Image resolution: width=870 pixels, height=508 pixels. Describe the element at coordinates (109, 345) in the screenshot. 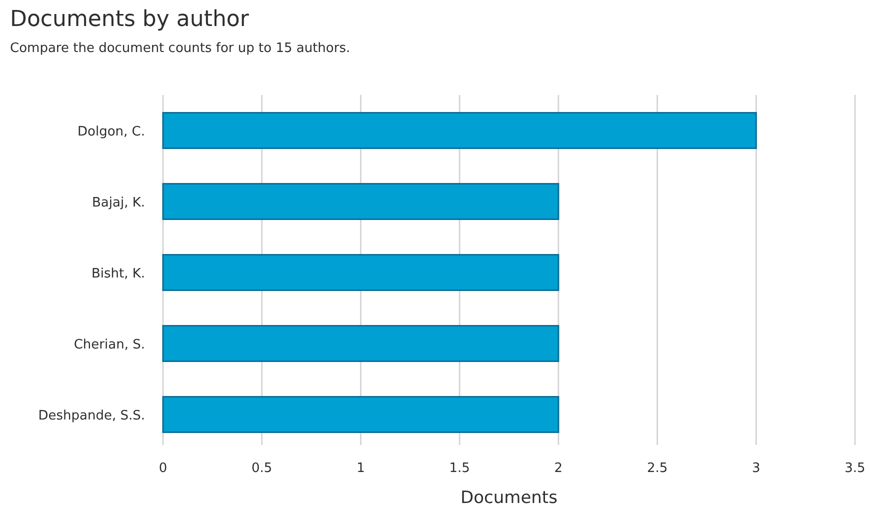

I see `y-tick-label: Cherian, S.` at that location.